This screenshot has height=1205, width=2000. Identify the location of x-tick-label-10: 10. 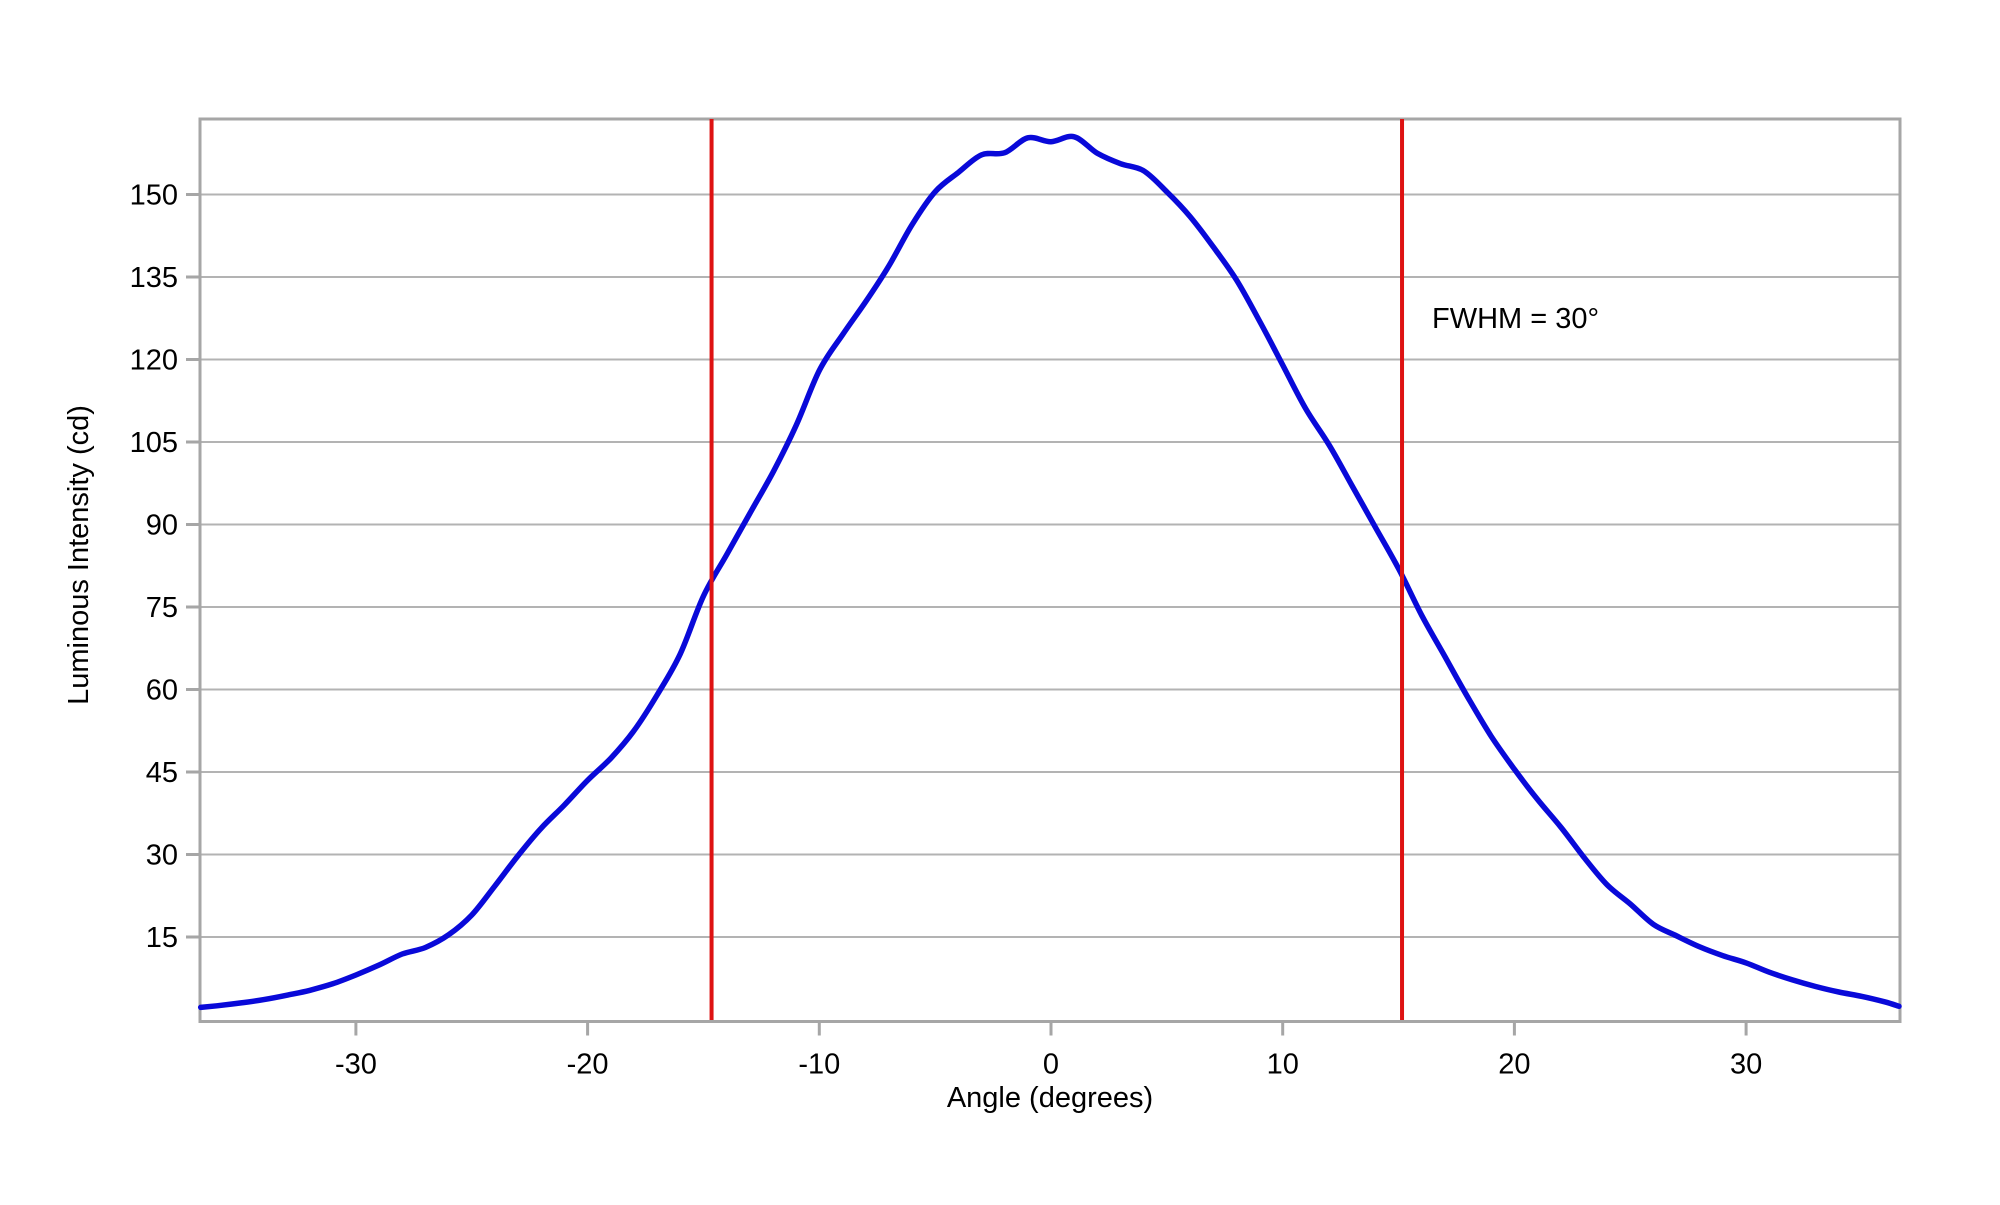
(1283, 1065).